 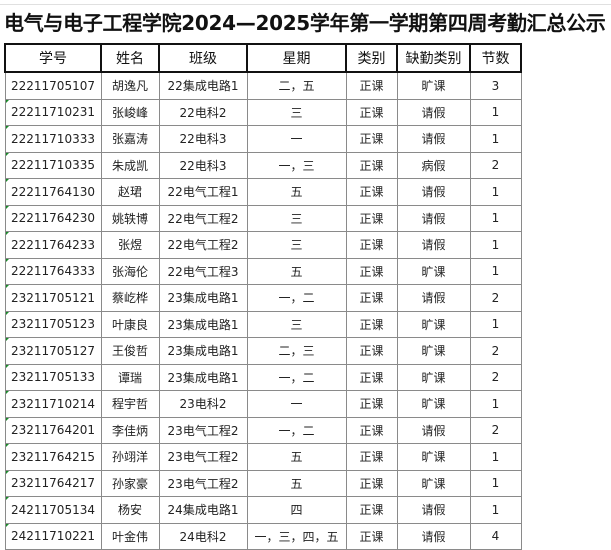 What do you see at coordinates (53, 457) in the screenshot?
I see `cell-student-id: 23211764215` at bounding box center [53, 457].